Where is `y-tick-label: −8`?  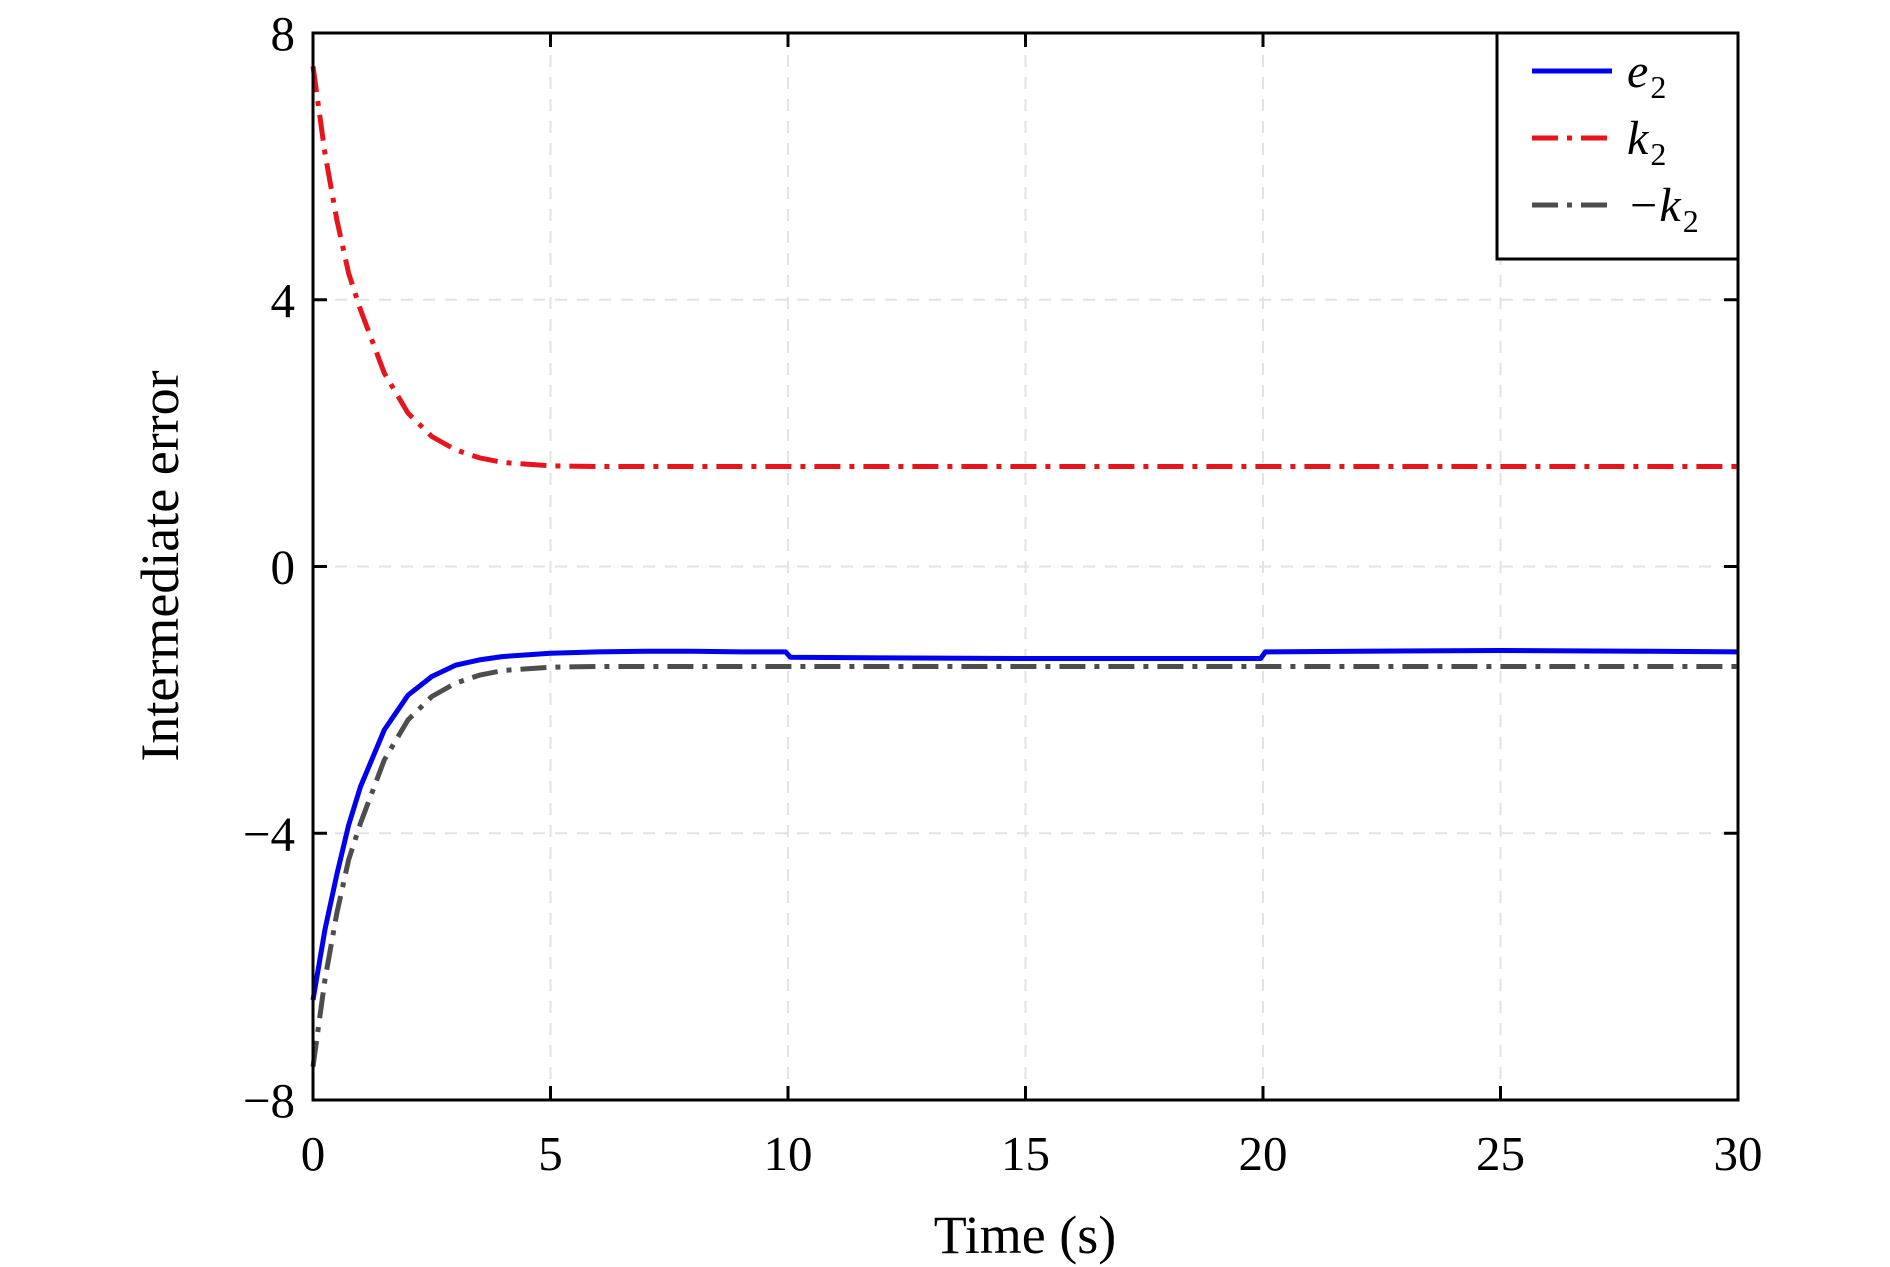 y-tick-label: −8 is located at coordinates (269, 1100).